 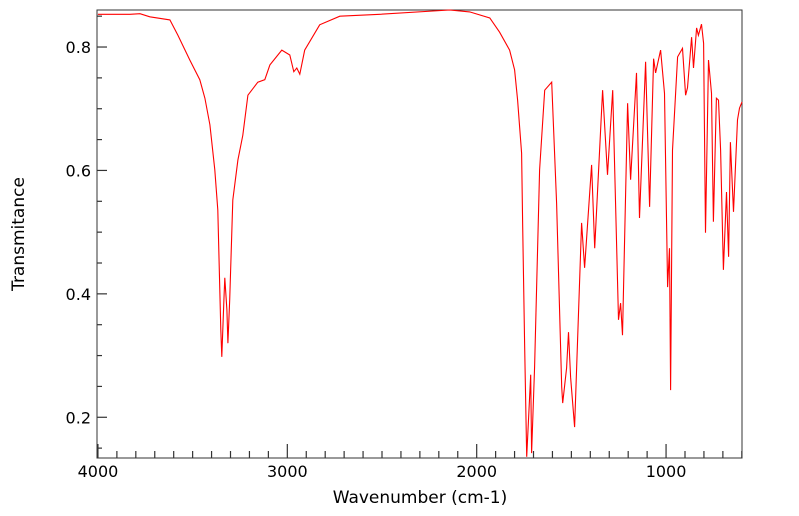 I want to click on y-tick-label: 0.8, so click(x=78, y=47).